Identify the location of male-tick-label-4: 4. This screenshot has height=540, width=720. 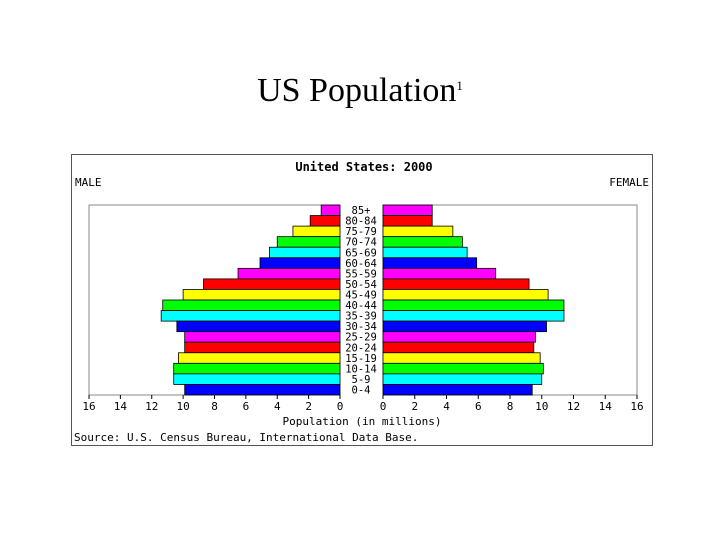
(277, 406).